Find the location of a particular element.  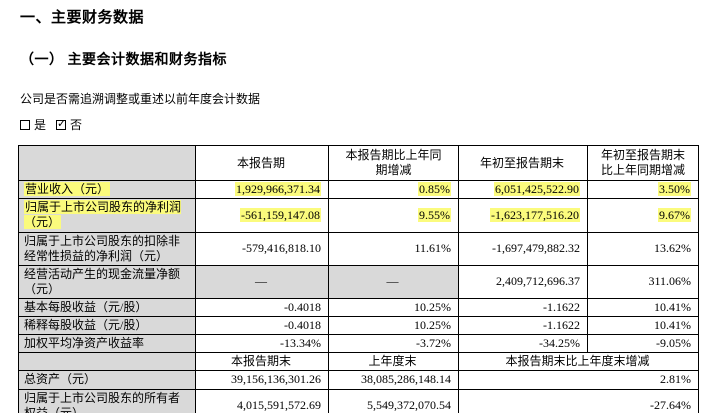

header-ytd: 年初至报告期末 is located at coordinates (523, 163).